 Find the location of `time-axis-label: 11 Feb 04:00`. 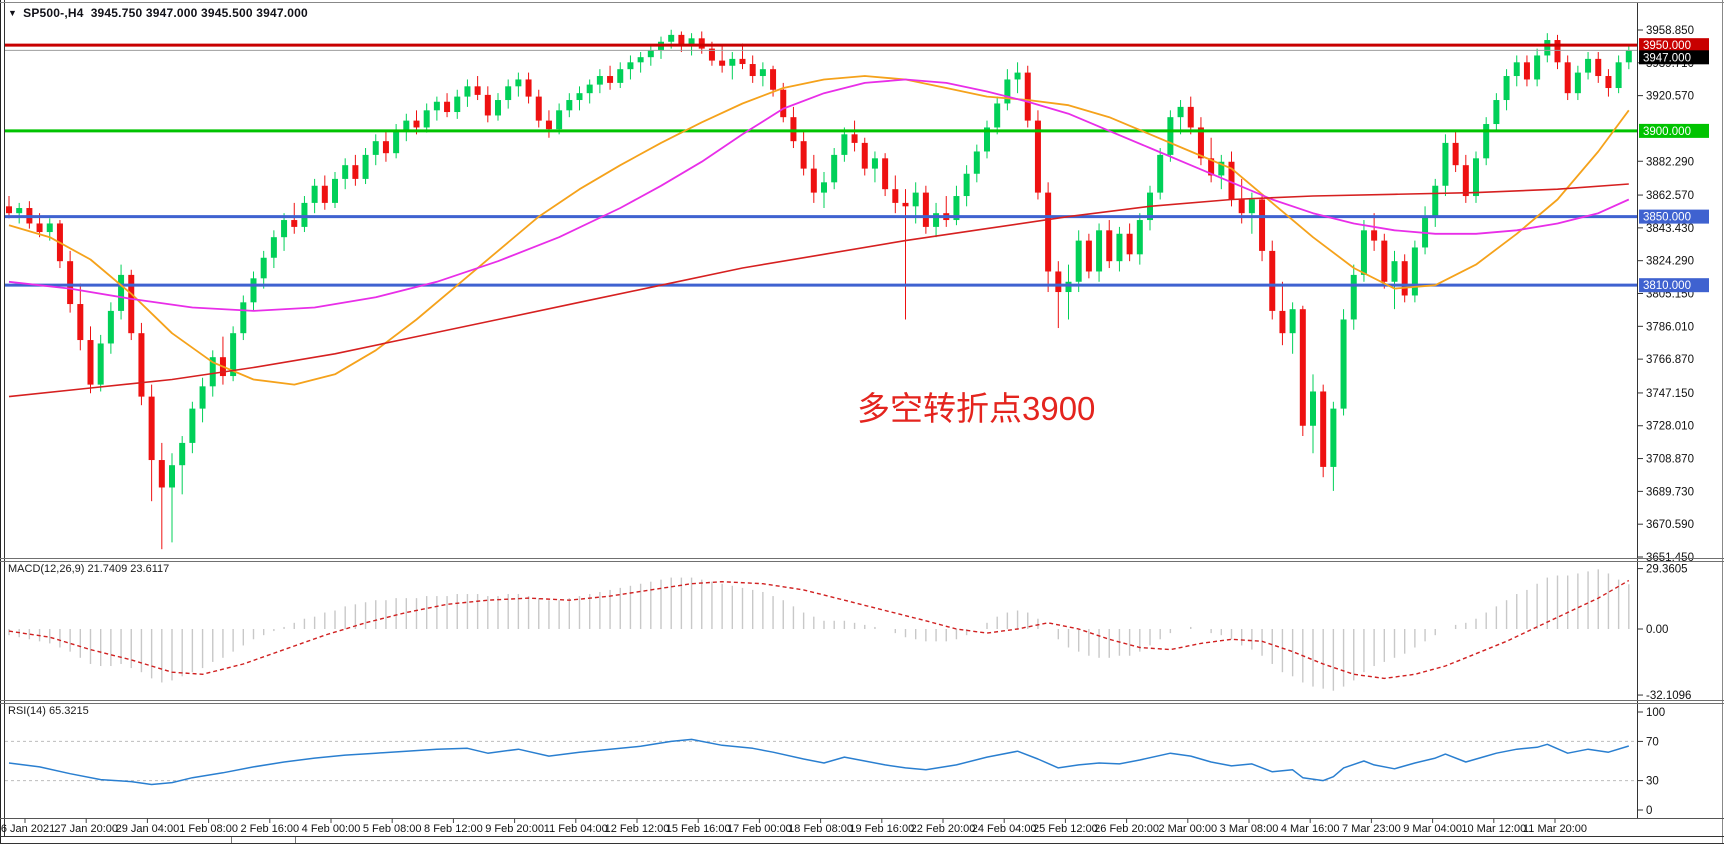

time-axis-label: 11 Feb 04:00 is located at coordinates (576, 829).